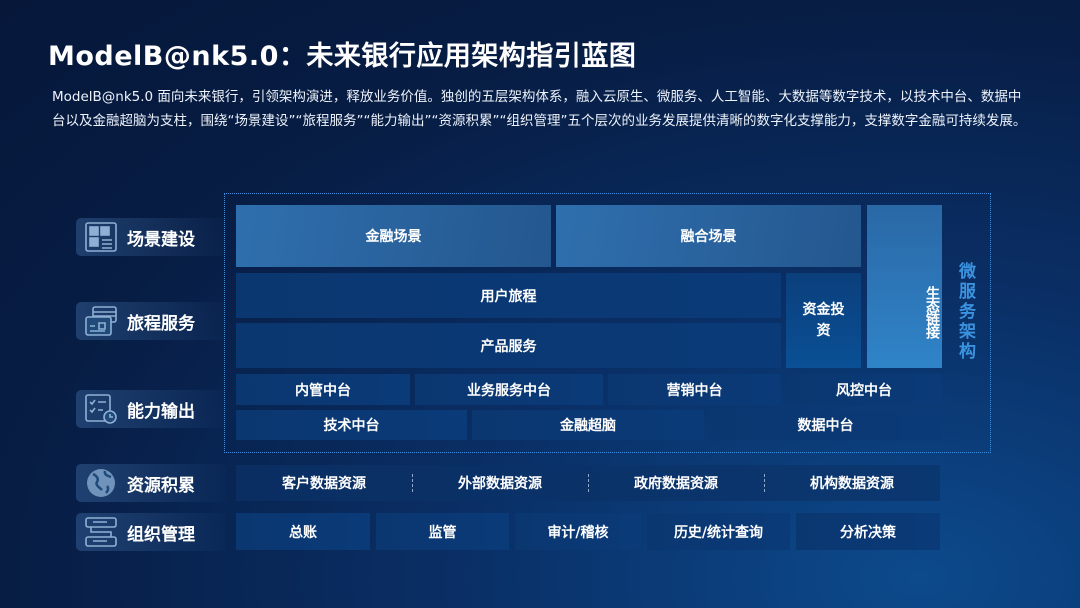 This screenshot has height=608, width=1080. Describe the element at coordinates (101, 532) in the screenshot. I see `flowchart-icon` at that location.